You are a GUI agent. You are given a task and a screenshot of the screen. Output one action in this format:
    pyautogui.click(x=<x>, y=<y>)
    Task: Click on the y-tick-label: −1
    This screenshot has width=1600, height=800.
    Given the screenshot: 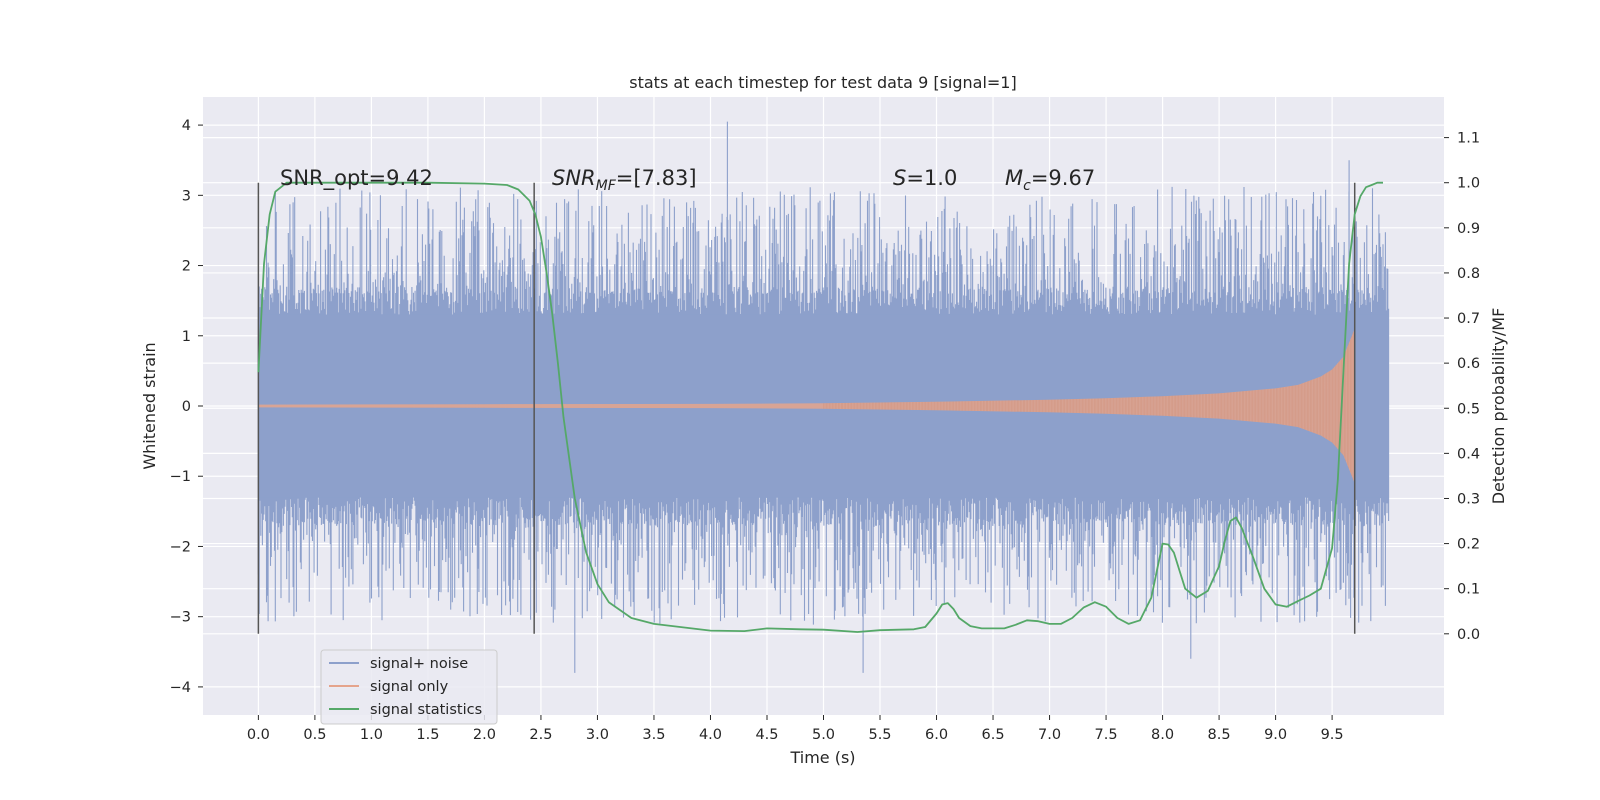 What is the action you would take?
    pyautogui.click(x=180, y=477)
    